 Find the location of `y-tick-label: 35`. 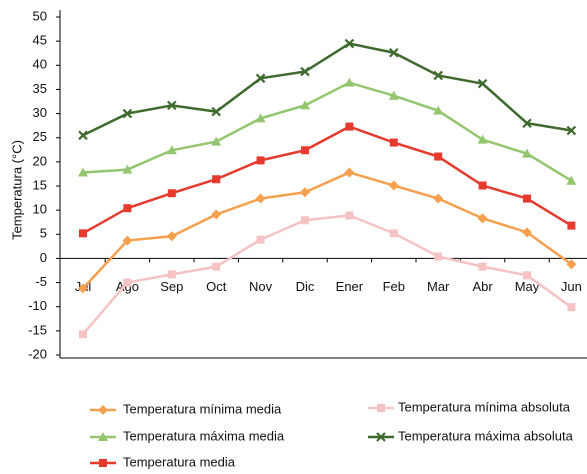

y-tick-label: 35 is located at coordinates (40, 88).